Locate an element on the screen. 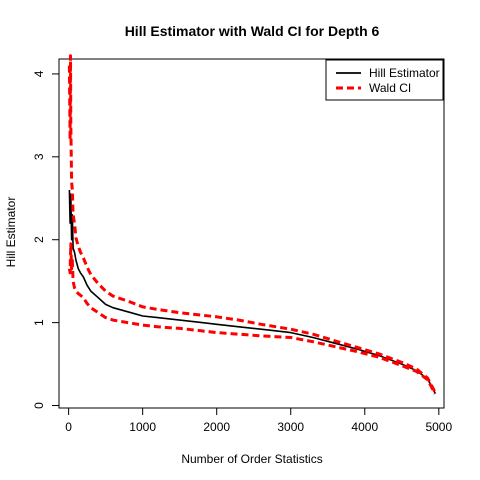  x-tick-label: 4000 is located at coordinates (364, 427).